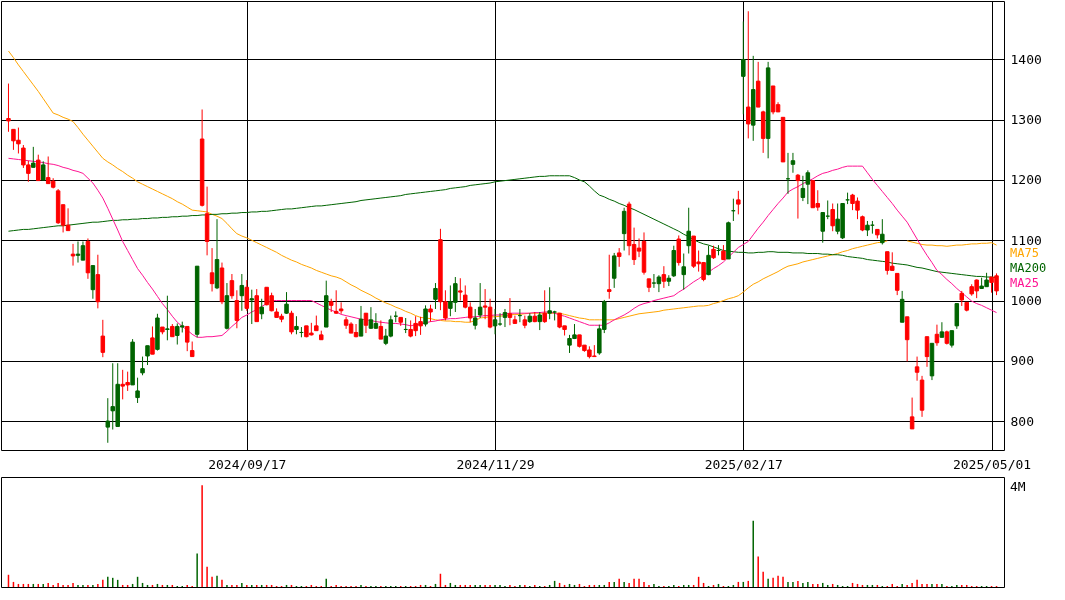  I want to click on y-tick-label: 1400, so click(1026, 59).